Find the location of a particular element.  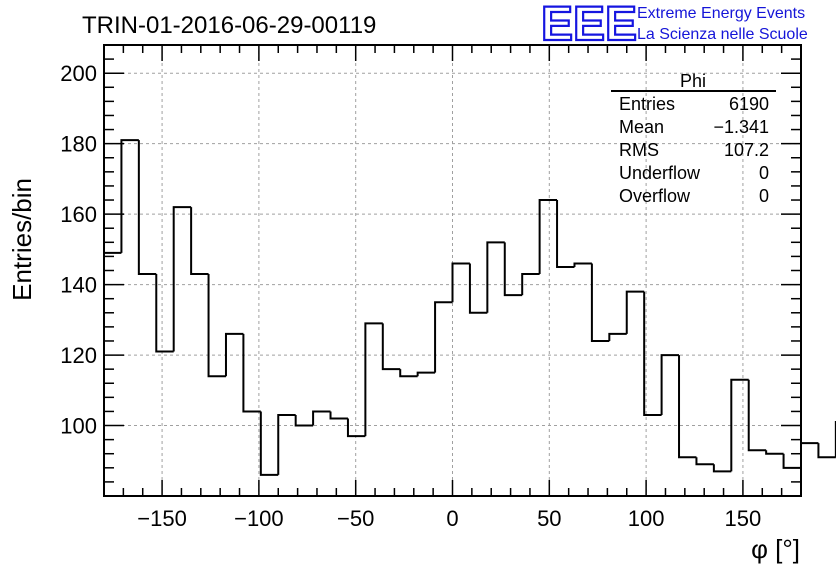

y-tick-label: 200 is located at coordinates (78, 73).